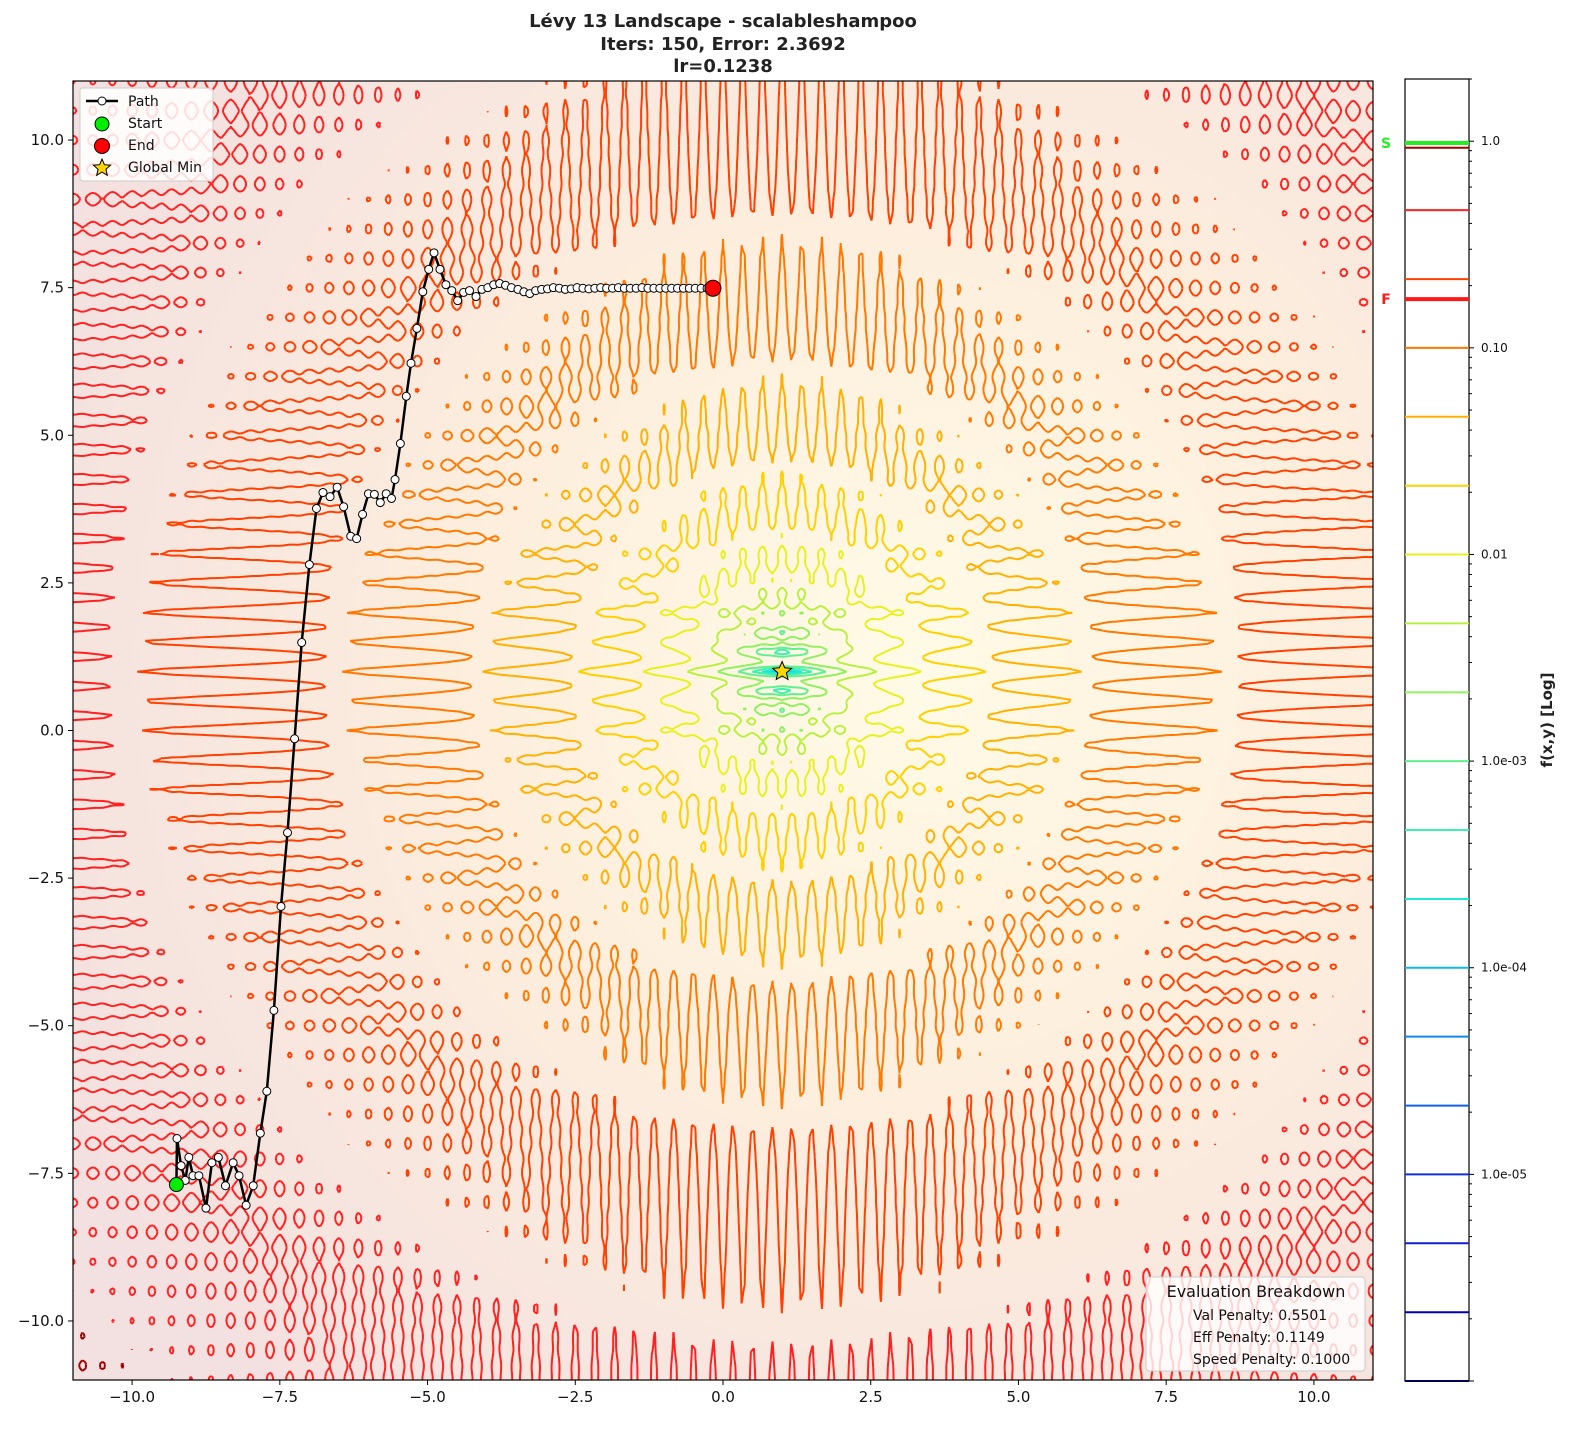  What do you see at coordinates (46, 878) in the screenshot?
I see `y-tick-label: −2.5` at bounding box center [46, 878].